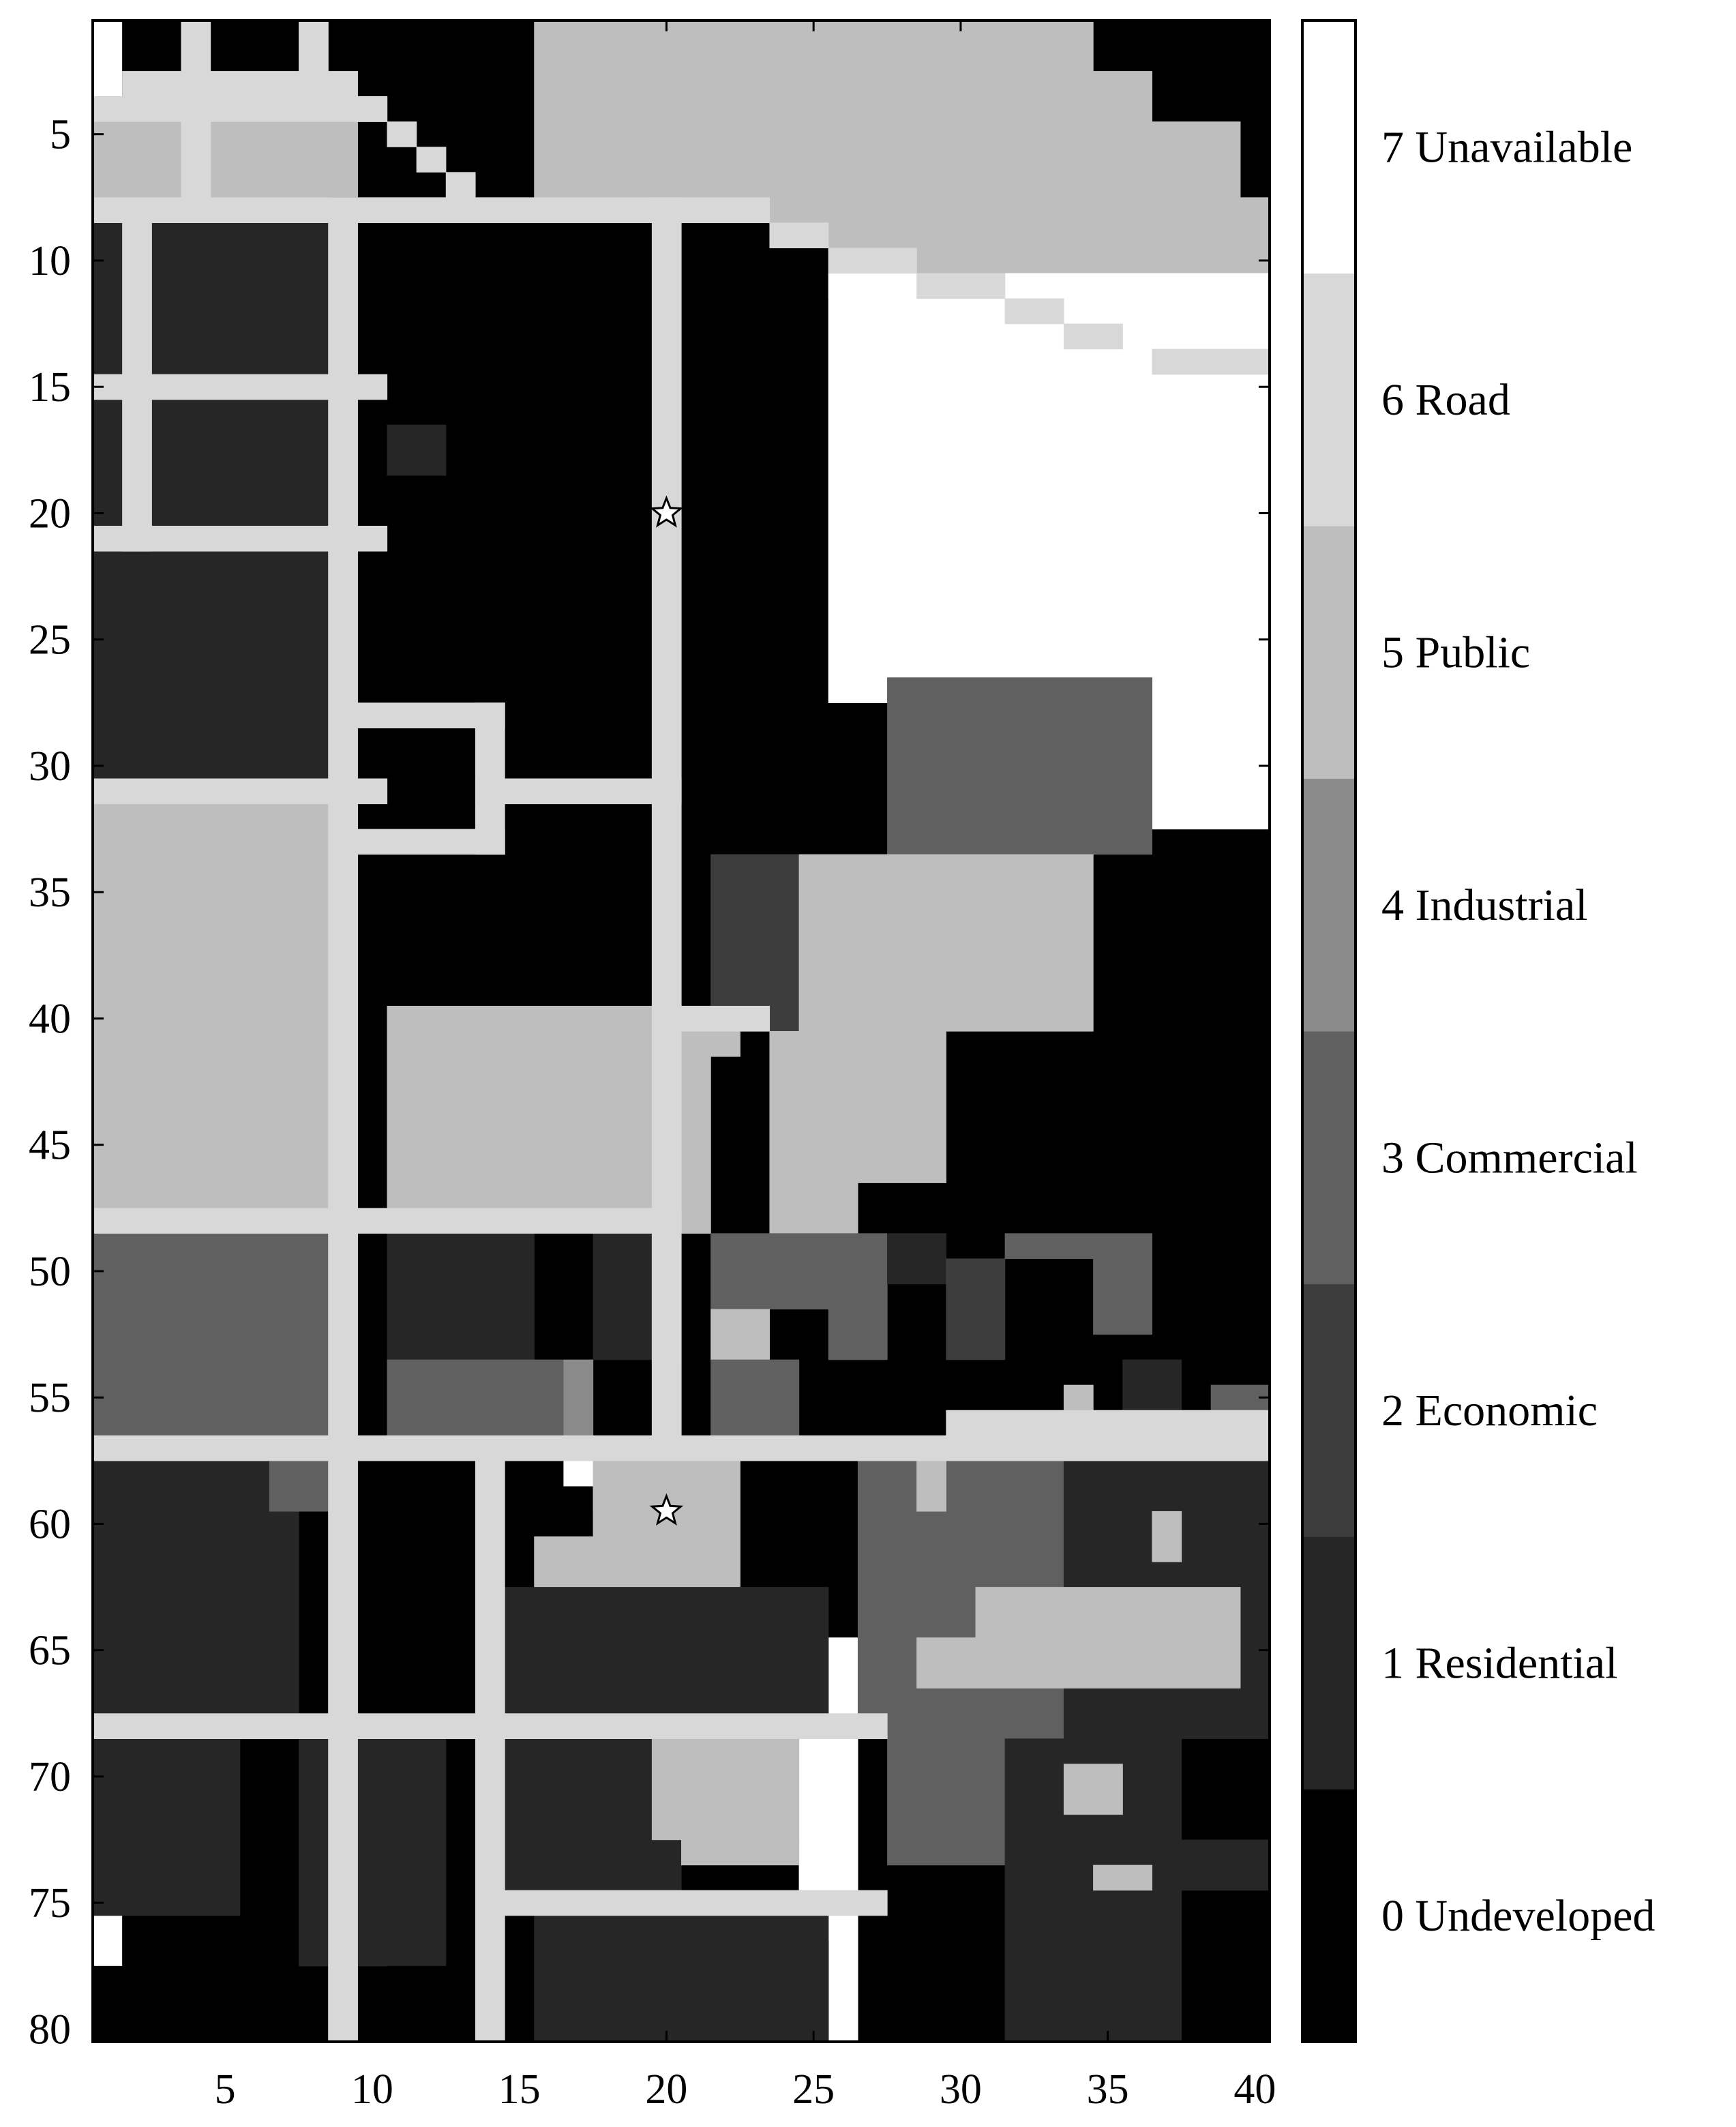 Image resolution: width=1736 pixels, height=2127 pixels. Describe the element at coordinates (50, 2029) in the screenshot. I see `y-tick-label: 80` at that location.